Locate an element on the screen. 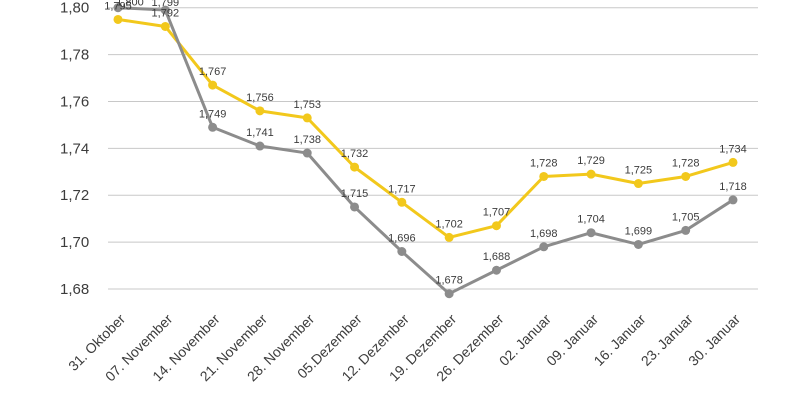 This screenshot has width=800, height=400. y-tick-label: 1,80 is located at coordinates (74, 8).